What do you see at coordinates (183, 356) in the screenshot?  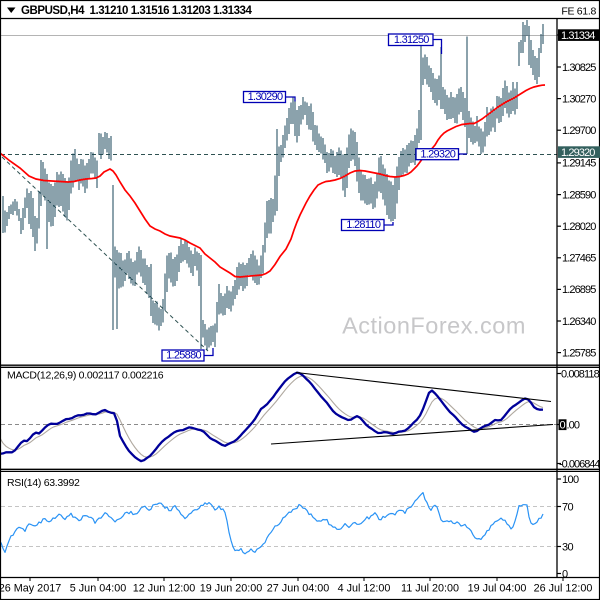 I see `svg-text: 1.25880` at bounding box center [183, 356].